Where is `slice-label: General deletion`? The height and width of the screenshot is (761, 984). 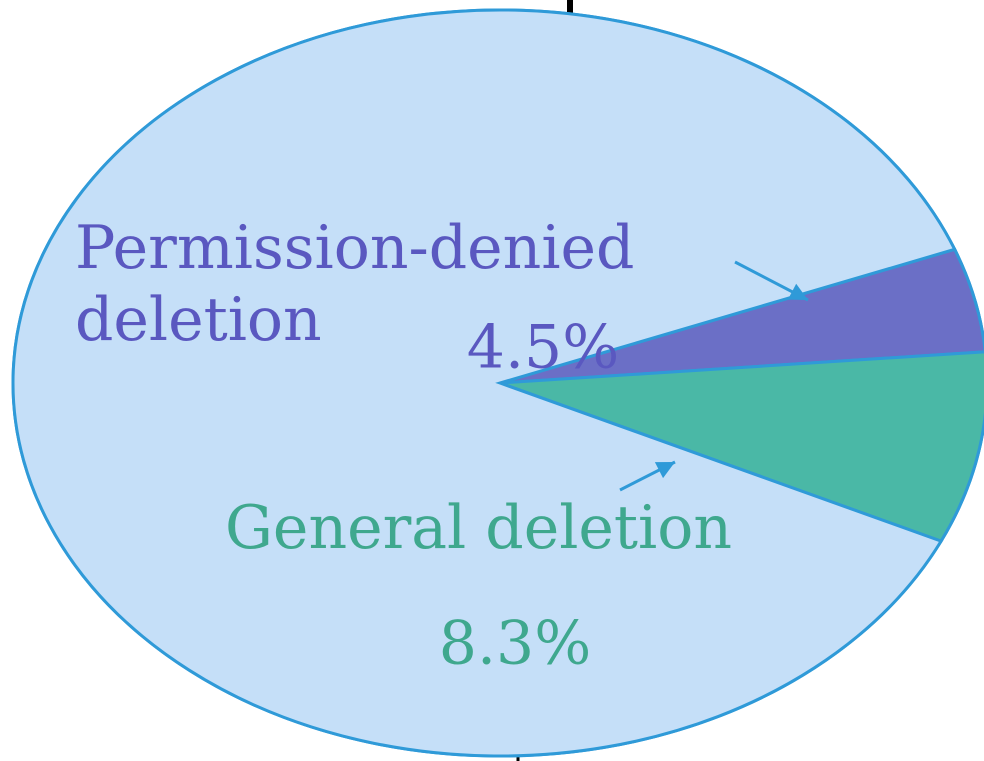
slice-label: General deletion is located at coordinates (478, 528).